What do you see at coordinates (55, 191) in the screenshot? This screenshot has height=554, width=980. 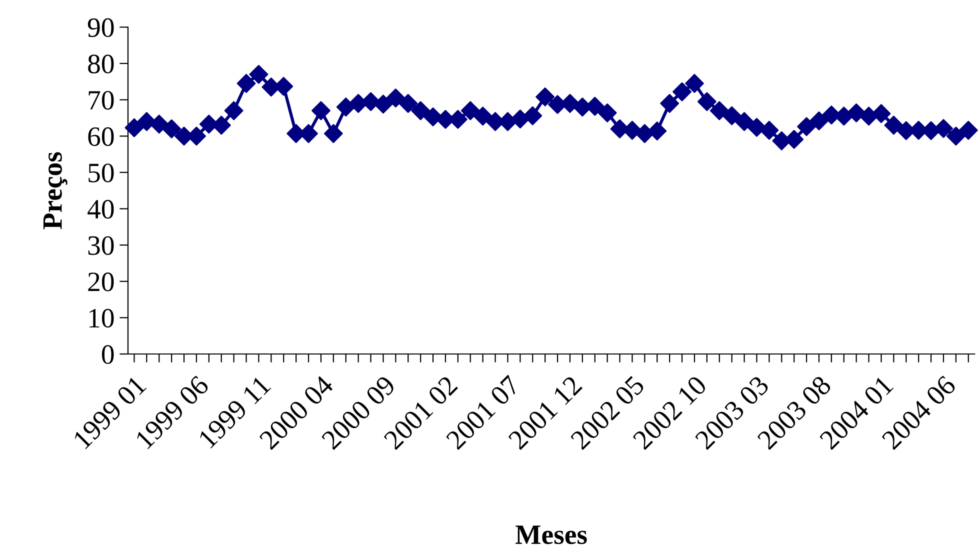 I see `y-axis-title: Preços` at bounding box center [55, 191].